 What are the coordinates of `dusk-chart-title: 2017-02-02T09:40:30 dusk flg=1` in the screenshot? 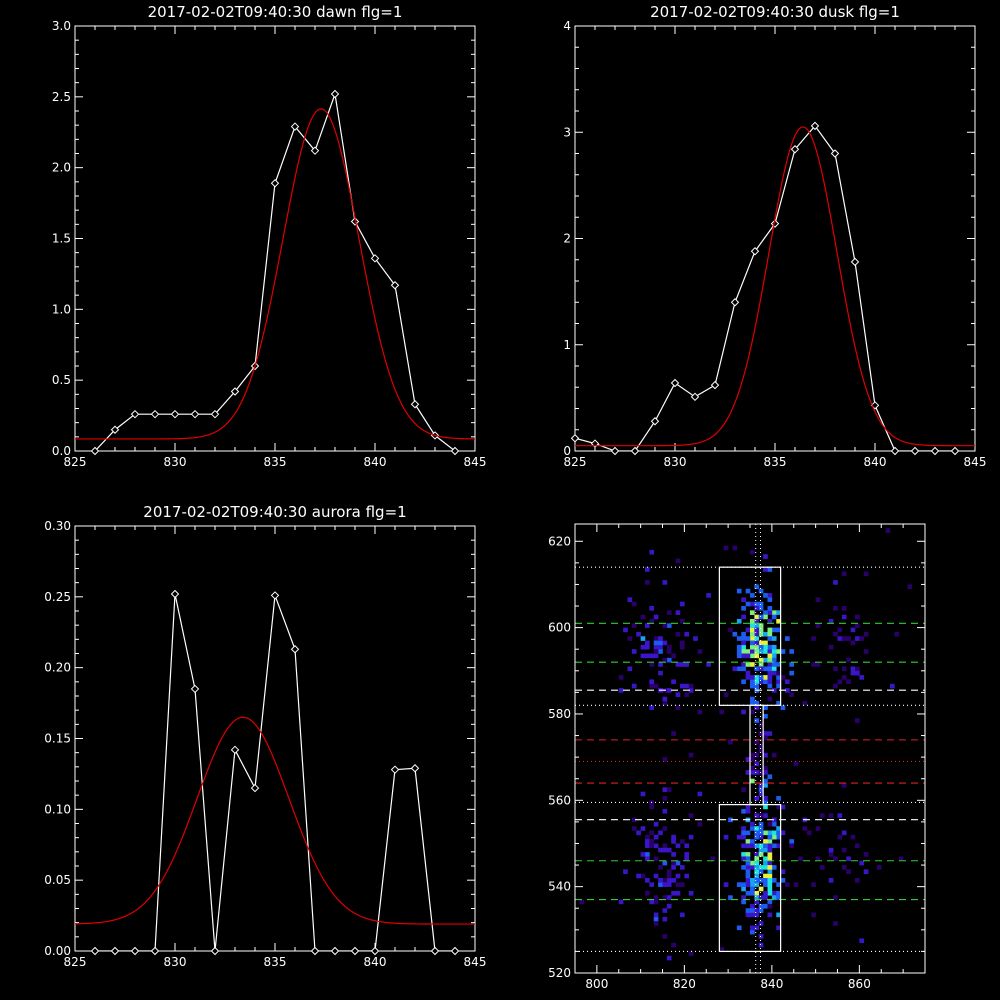 It's located at (775, 12).